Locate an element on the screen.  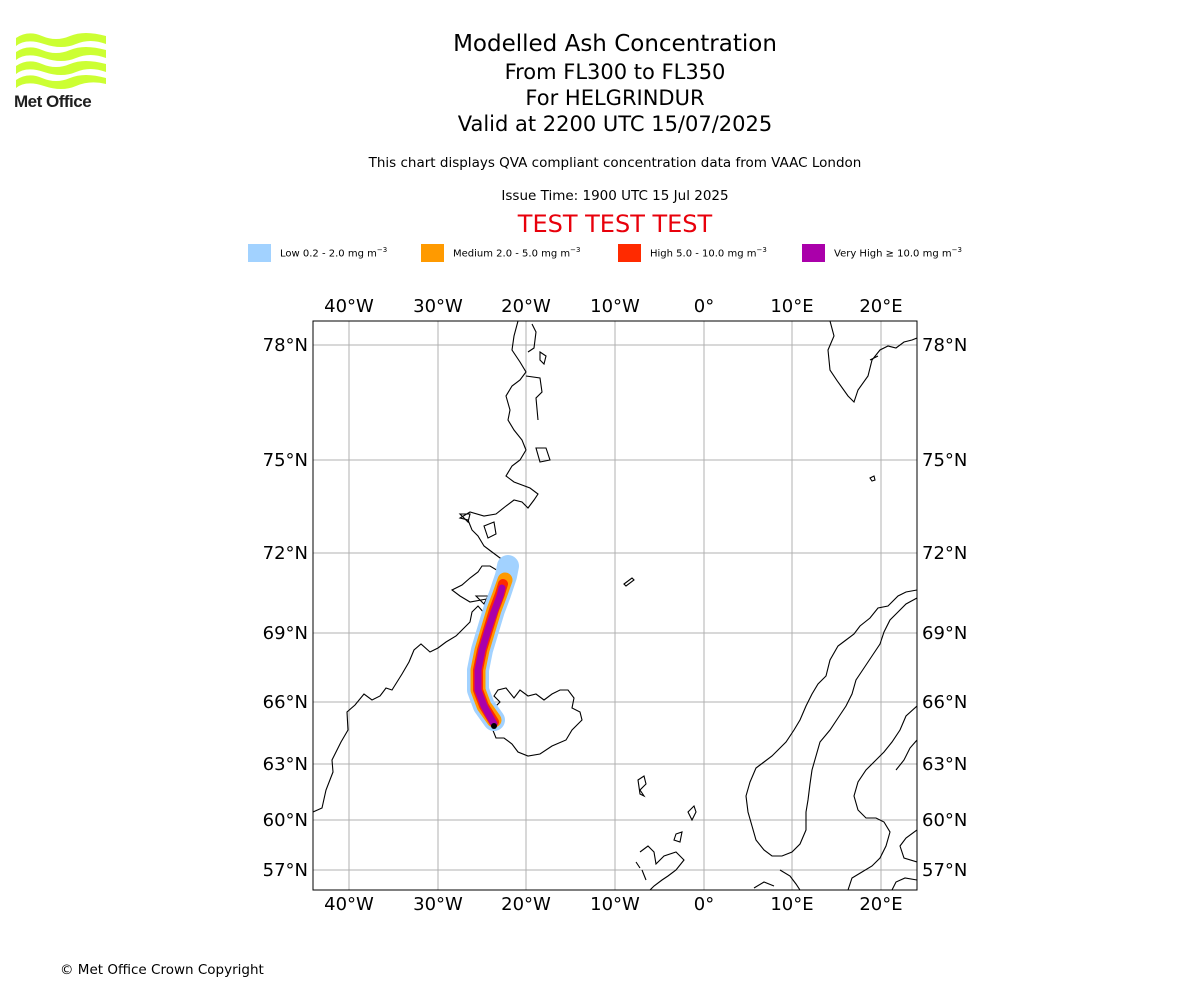
lat-tick-right: 63°N is located at coordinates (944, 764).